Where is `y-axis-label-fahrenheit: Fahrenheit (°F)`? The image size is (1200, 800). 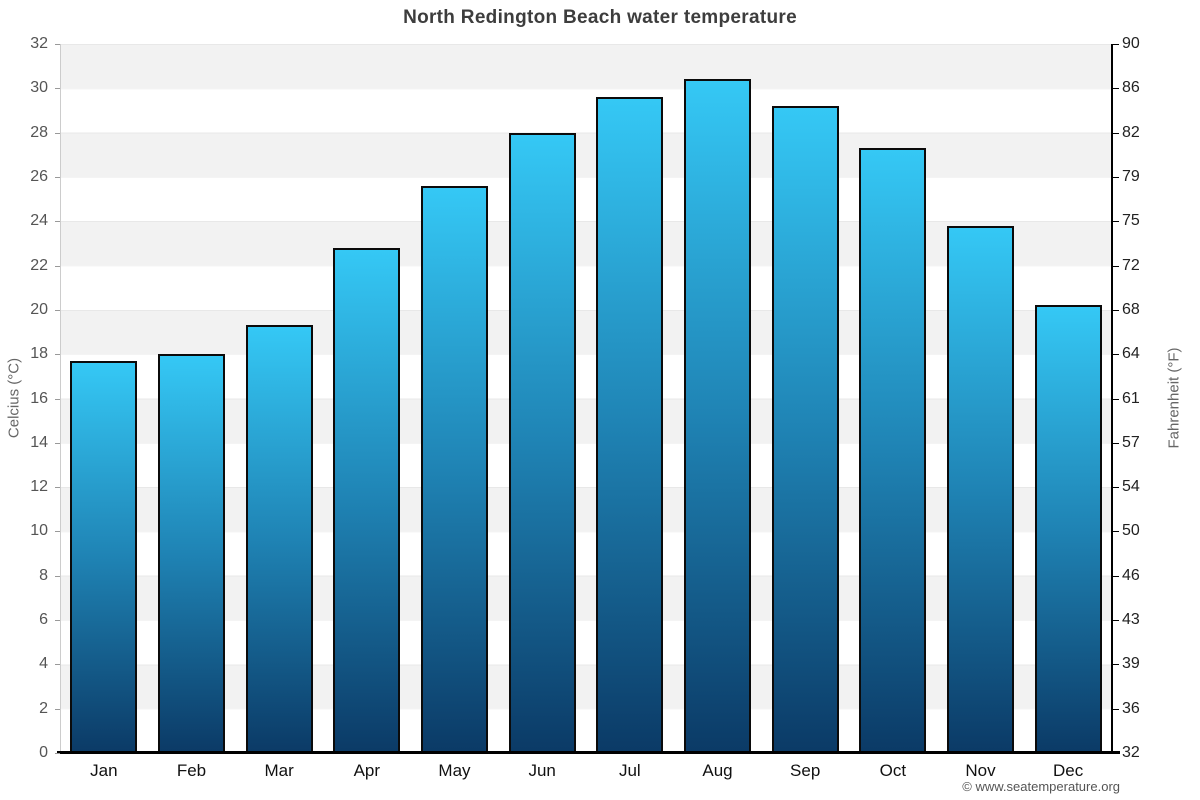
y-axis-label-fahrenheit: Fahrenheit (°F) is located at coordinates (1174, 398).